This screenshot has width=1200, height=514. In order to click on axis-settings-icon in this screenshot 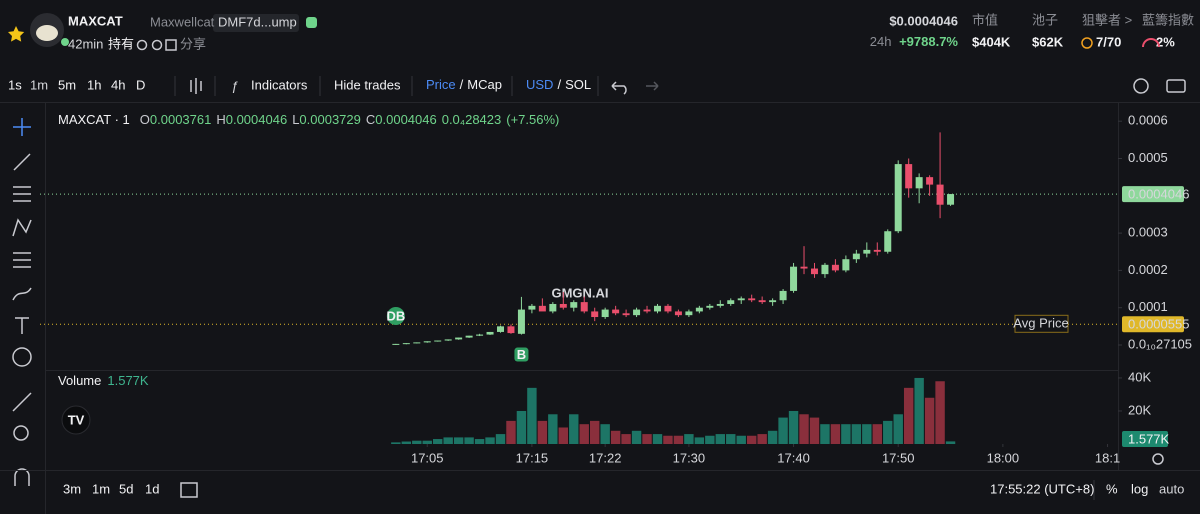, I will do `click(1158, 459)`.